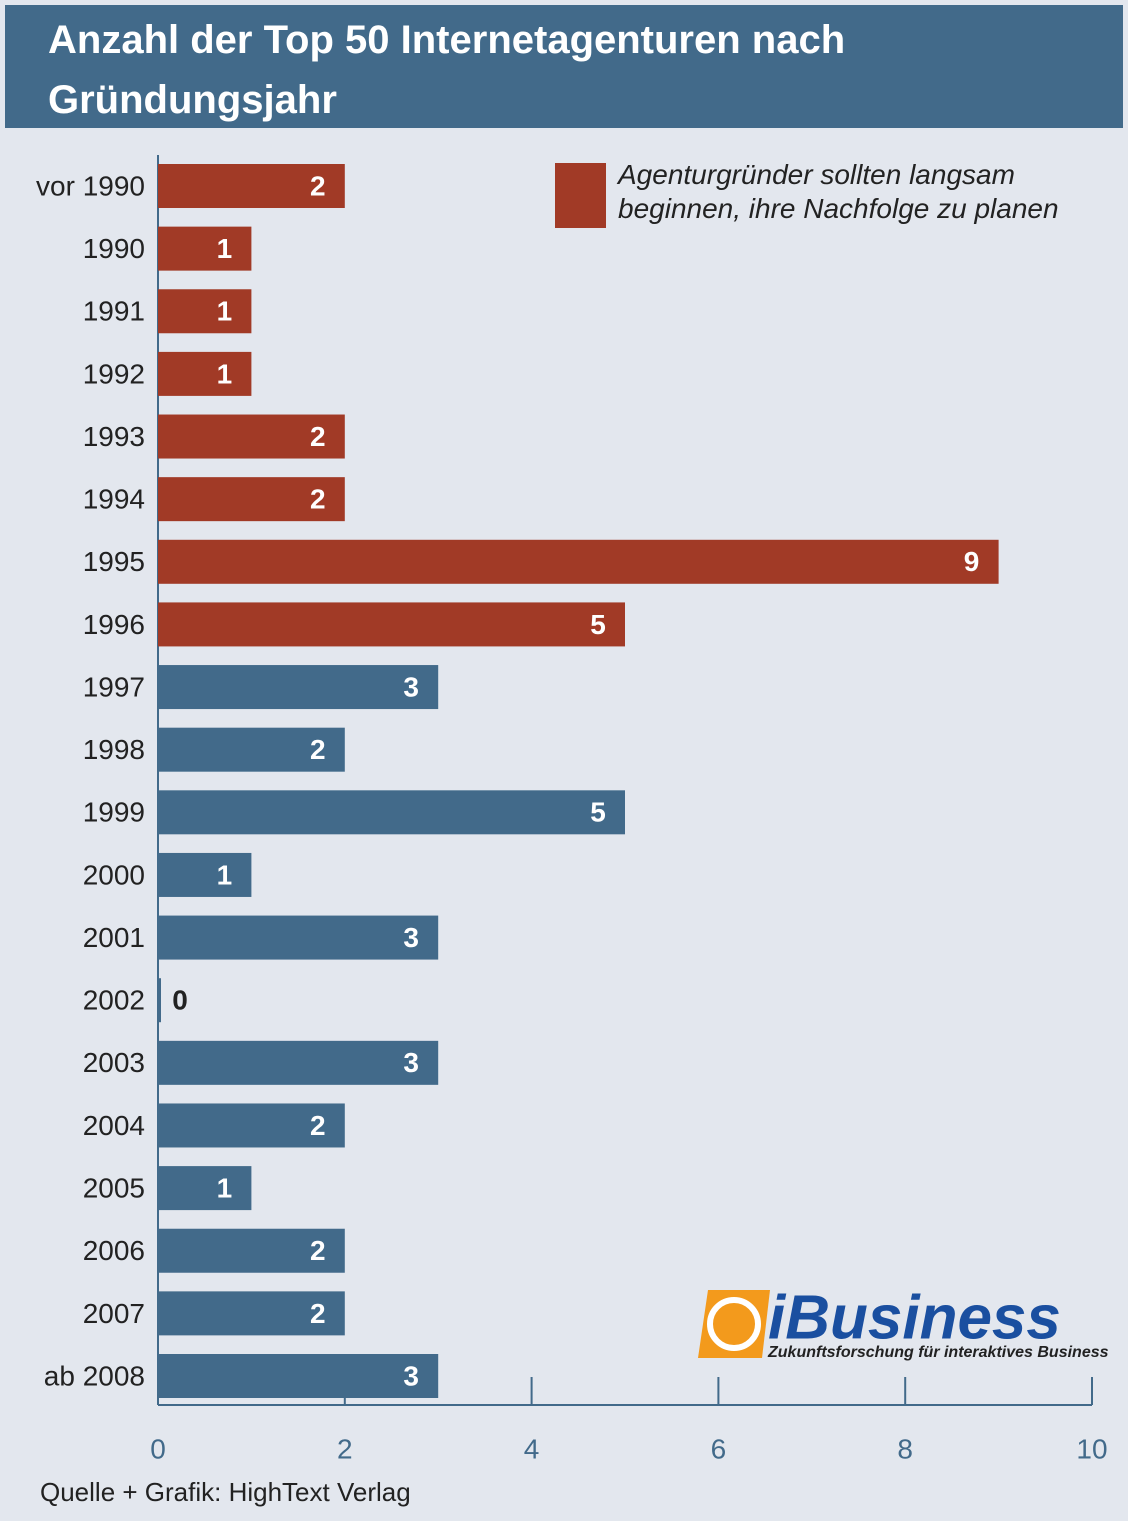 The image size is (1128, 1521). Describe the element at coordinates (114, 1313) in the screenshot. I see `y-tick-label: 2007` at that location.